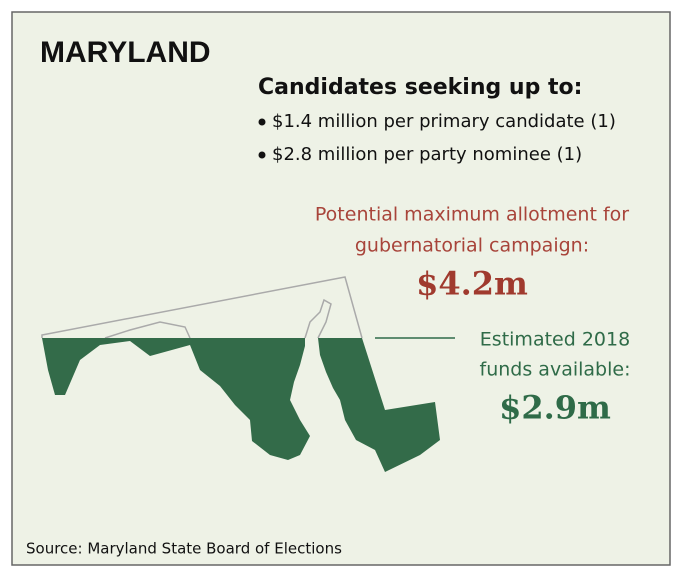 Image resolution: width=685 pixels, height=579 pixels. What do you see at coordinates (444, 121) in the screenshot?
I see `limit-bullet: $1.4 million per primary candidate (1)` at bounding box center [444, 121].